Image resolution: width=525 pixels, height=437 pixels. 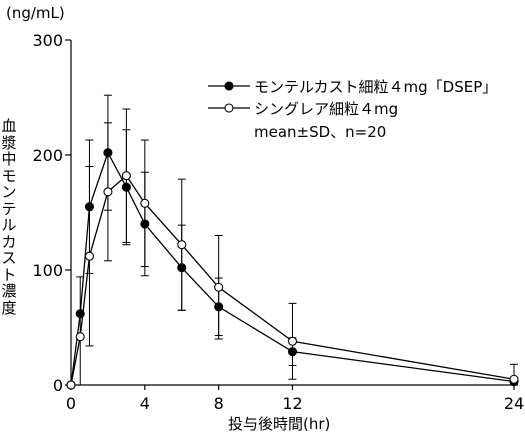 I want to click on x-tick-label: 8, so click(x=219, y=403).